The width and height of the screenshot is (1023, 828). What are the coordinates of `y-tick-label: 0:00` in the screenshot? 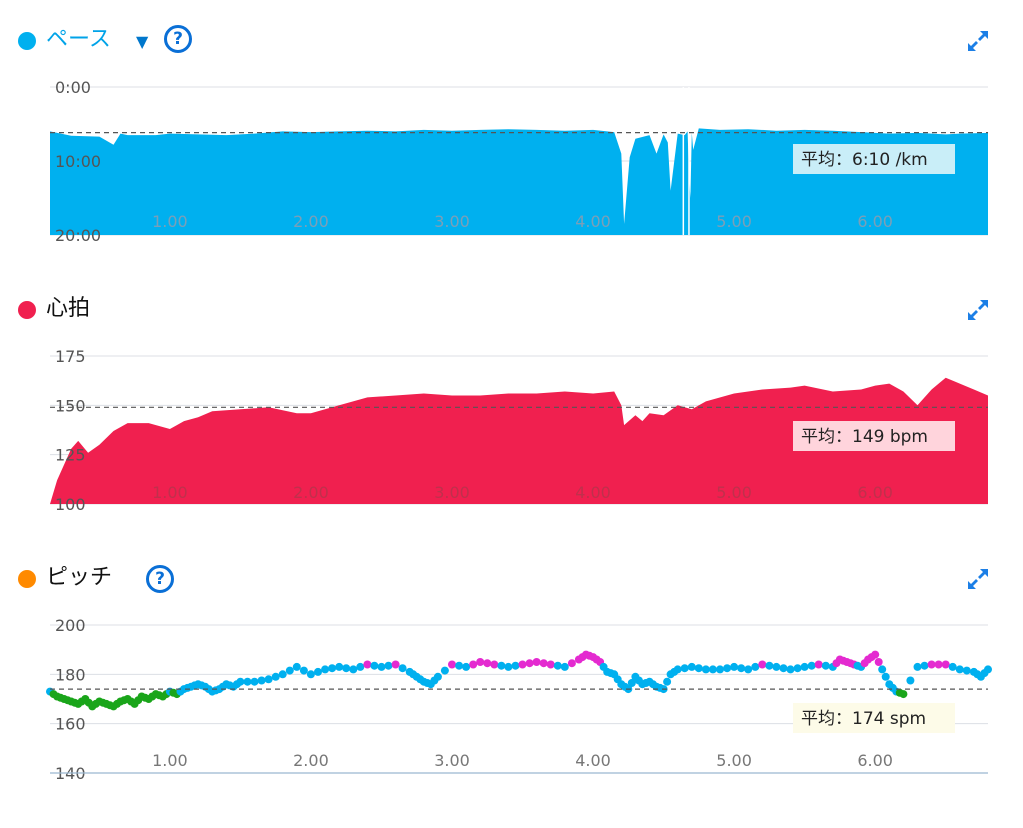 It's located at (73, 87).